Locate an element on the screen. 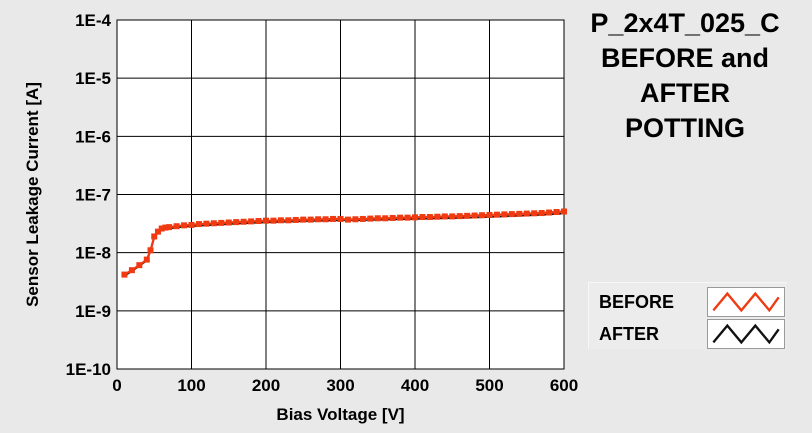 This screenshot has height=433, width=812. y-axis-label: Sensor Leakage Current [A] is located at coordinates (32, 194).